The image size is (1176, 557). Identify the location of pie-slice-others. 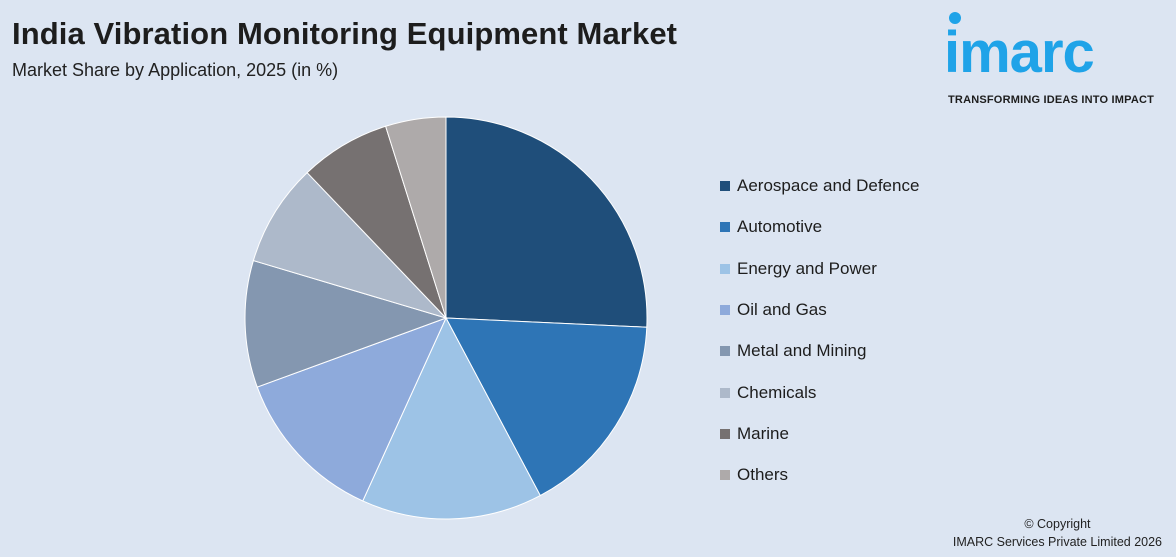
(416, 217).